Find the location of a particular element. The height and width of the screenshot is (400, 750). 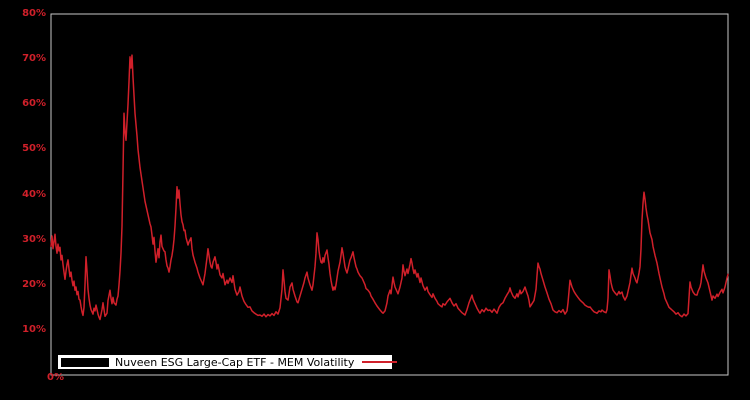

legend-black-patch-swatch is located at coordinates (85, 362).